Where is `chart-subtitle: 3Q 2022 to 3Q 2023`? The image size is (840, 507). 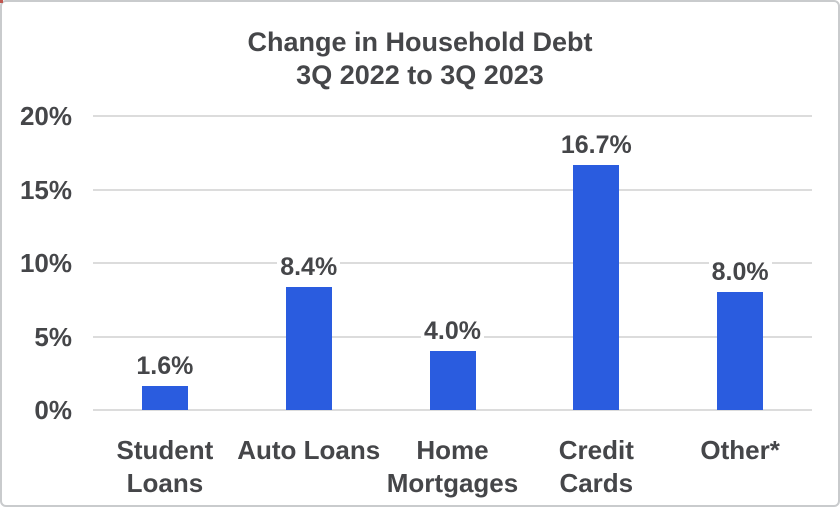 chart-subtitle: 3Q 2022 to 3Q 2023 is located at coordinates (420, 75).